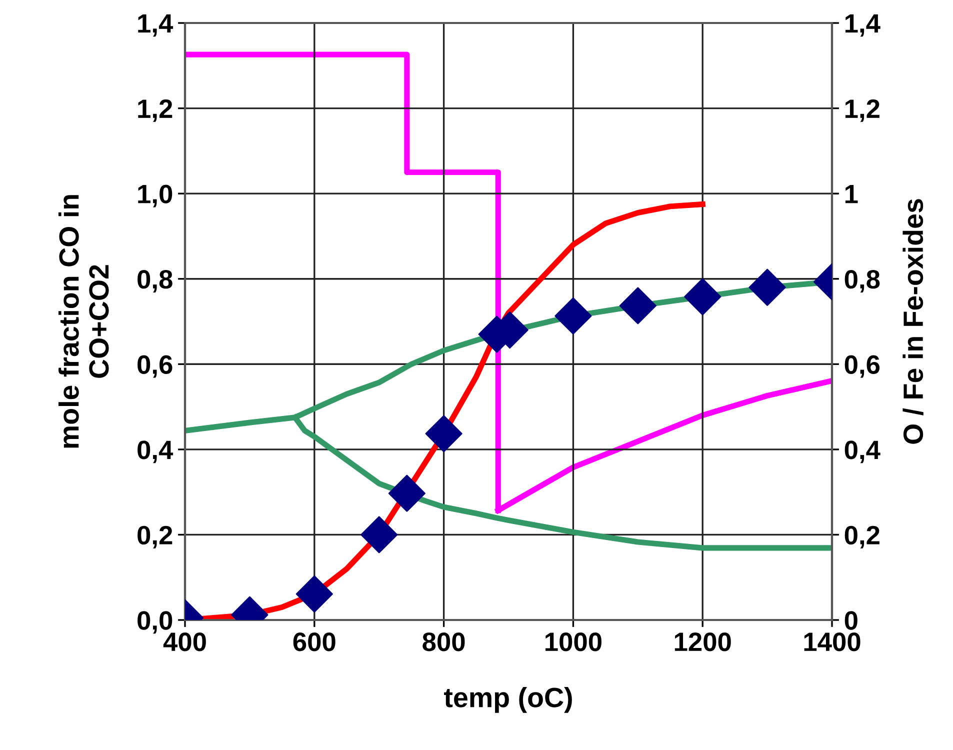 This screenshot has height=750, width=953. I want to click on y2-tick-label: 1, so click(851, 194).